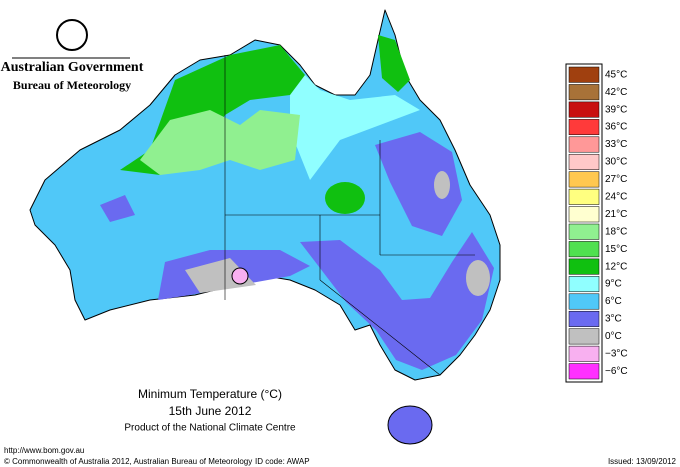 Image resolution: width=680 pixels, height=467 pixels. What do you see at coordinates (345, 198) in the screenshot?
I see `region-central-green` at bounding box center [345, 198].